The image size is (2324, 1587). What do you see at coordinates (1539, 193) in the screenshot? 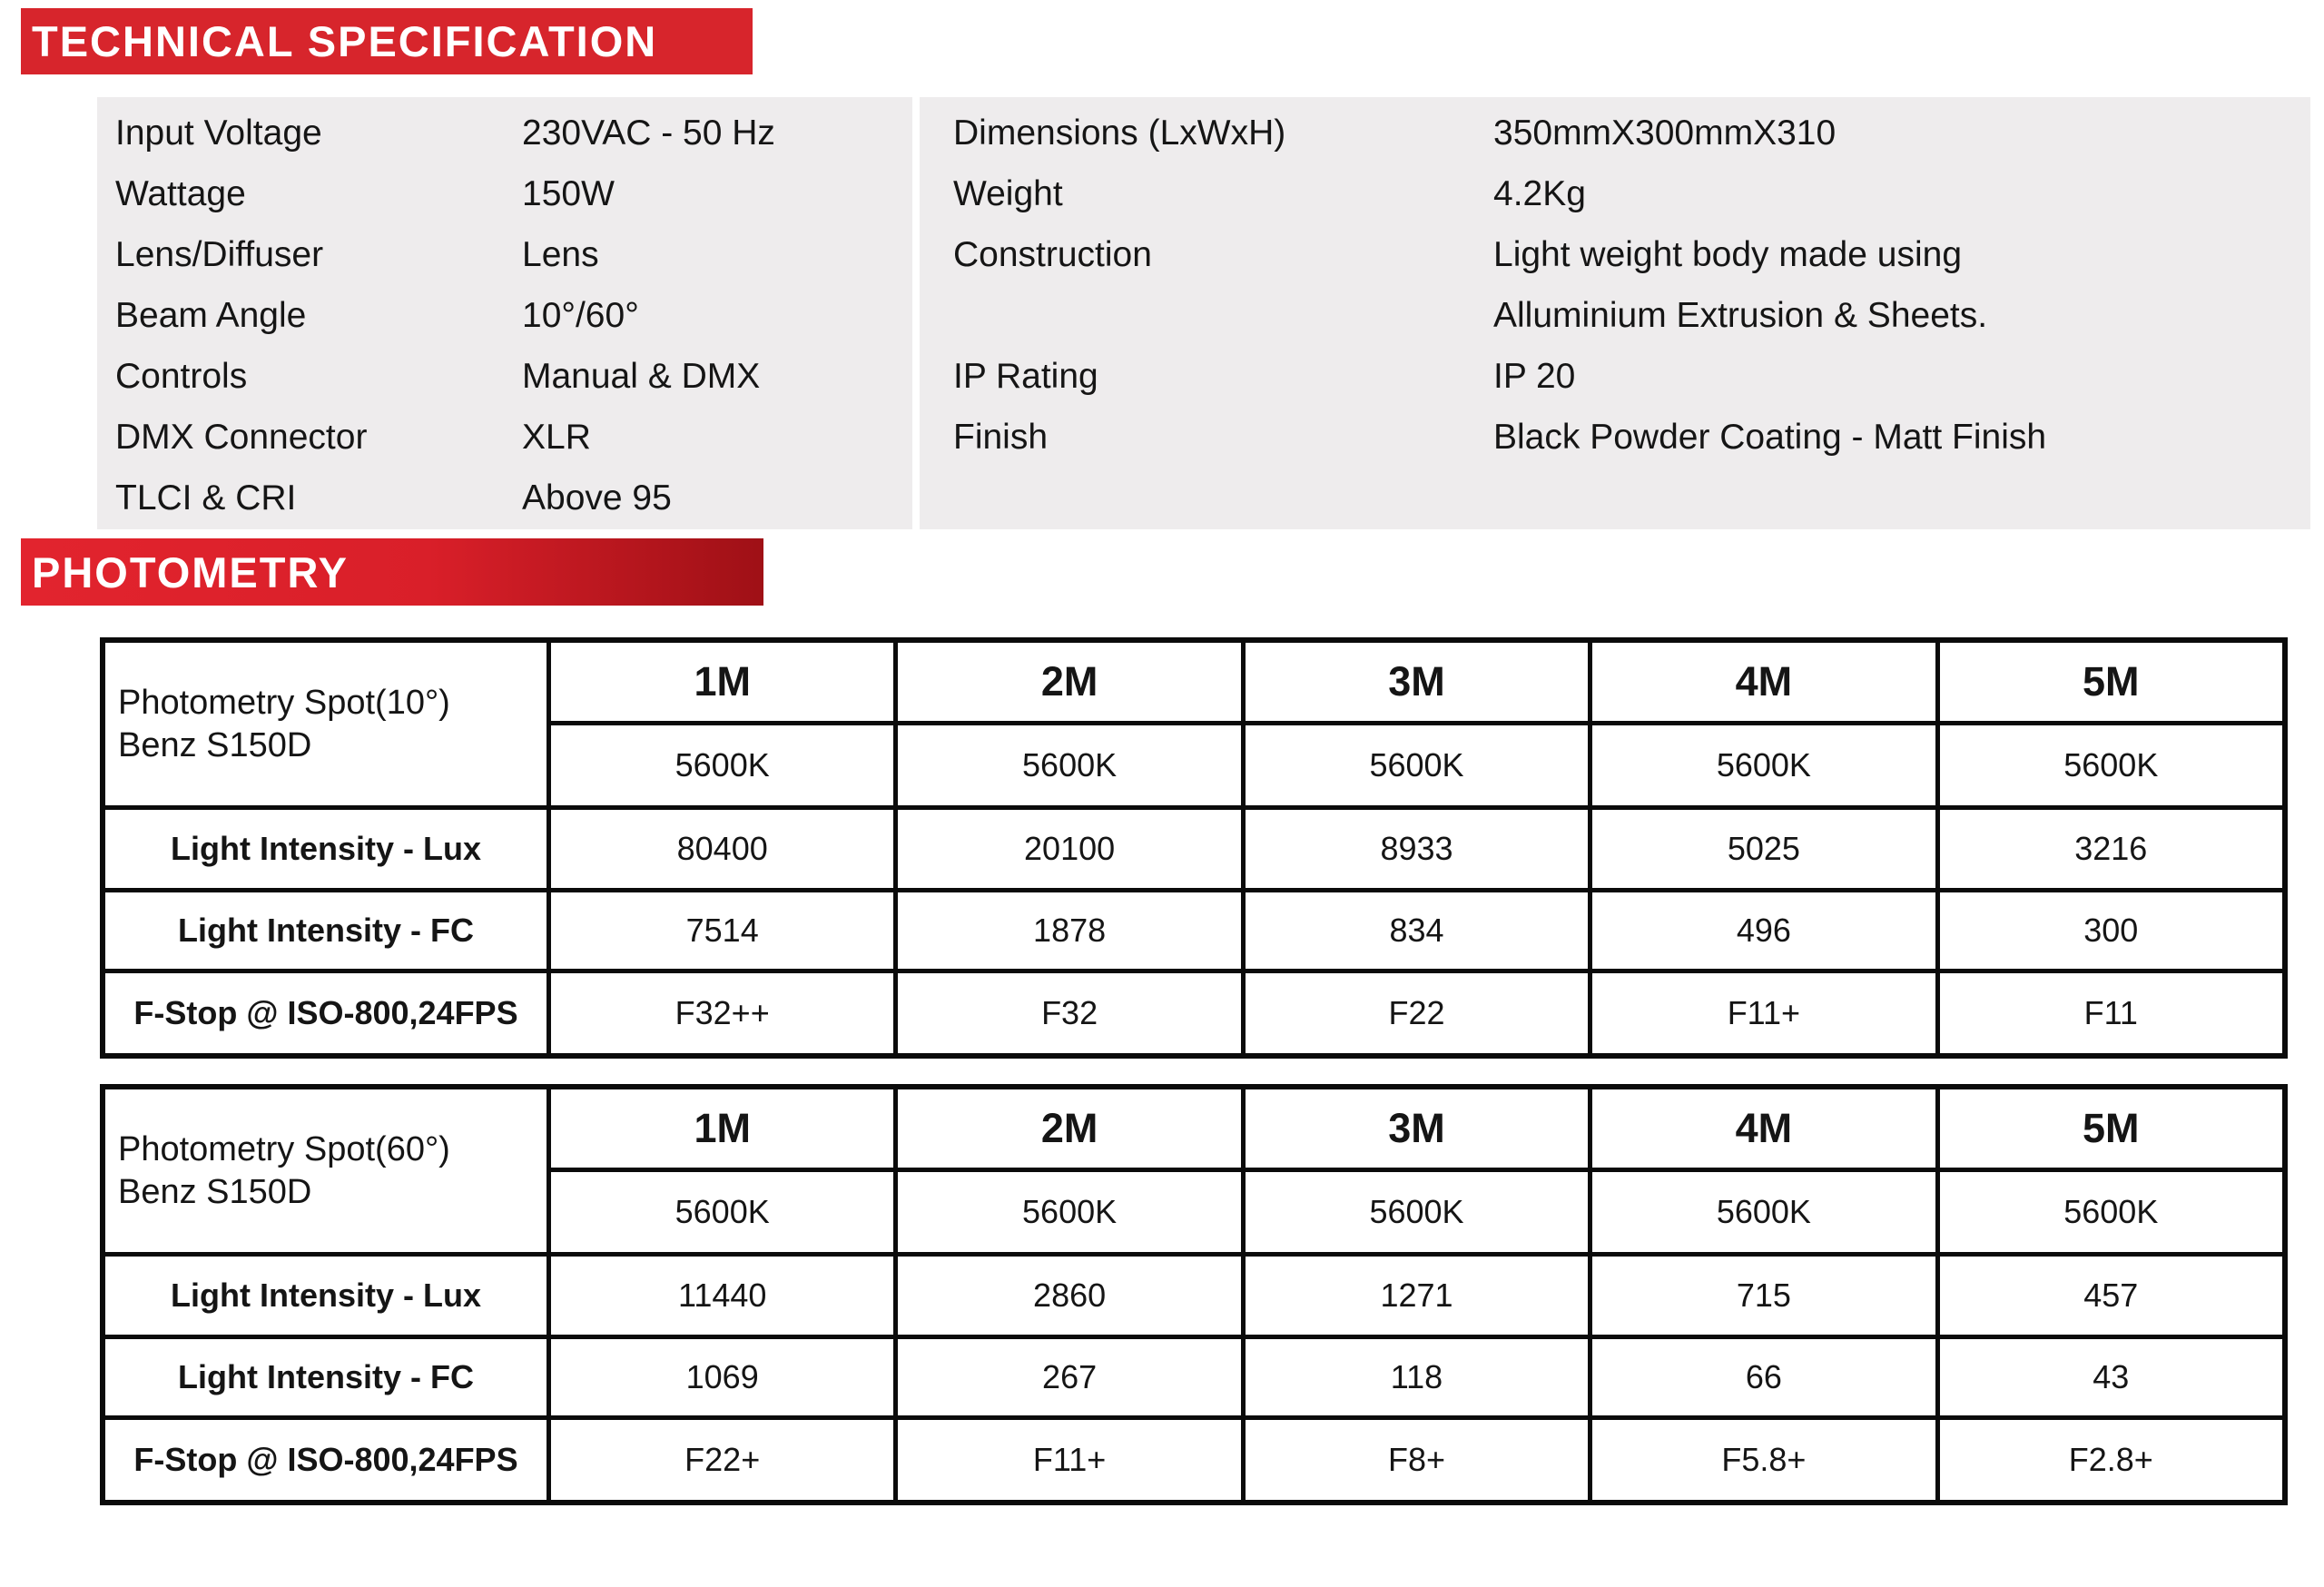
I see `spec-value: 4.2Kg` at bounding box center [1539, 193].